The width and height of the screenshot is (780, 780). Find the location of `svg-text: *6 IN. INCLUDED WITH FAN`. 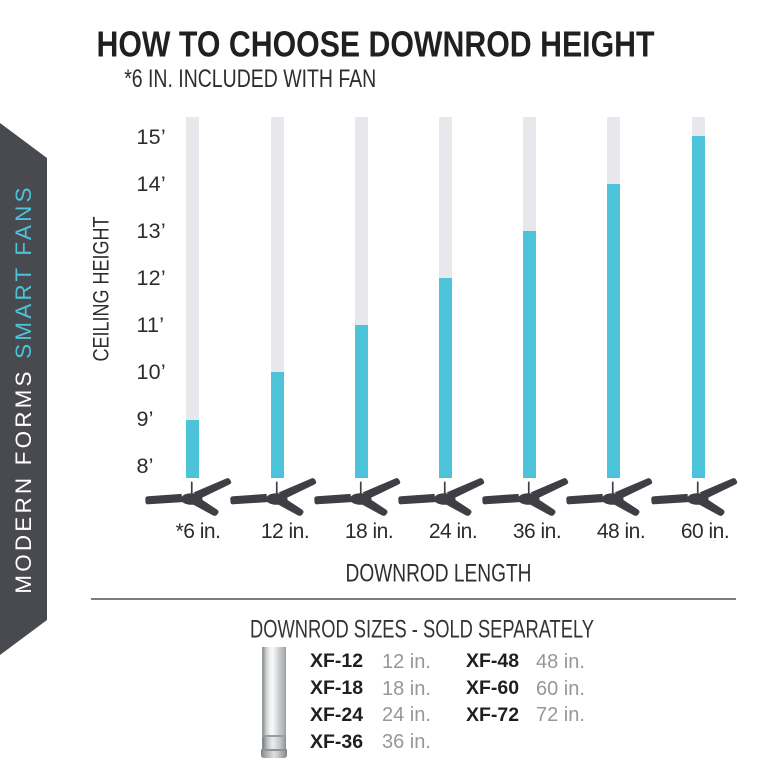

svg-text: *6 IN. INCLUDED WITH FAN is located at coordinates (250, 79).